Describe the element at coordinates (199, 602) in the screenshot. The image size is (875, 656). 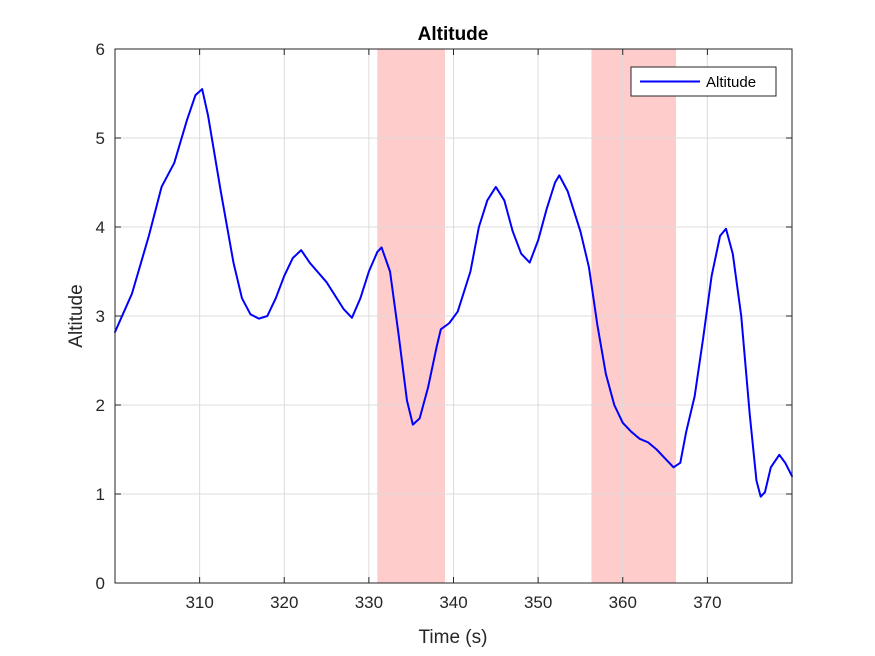
I see `x-tick-label: 310` at that location.